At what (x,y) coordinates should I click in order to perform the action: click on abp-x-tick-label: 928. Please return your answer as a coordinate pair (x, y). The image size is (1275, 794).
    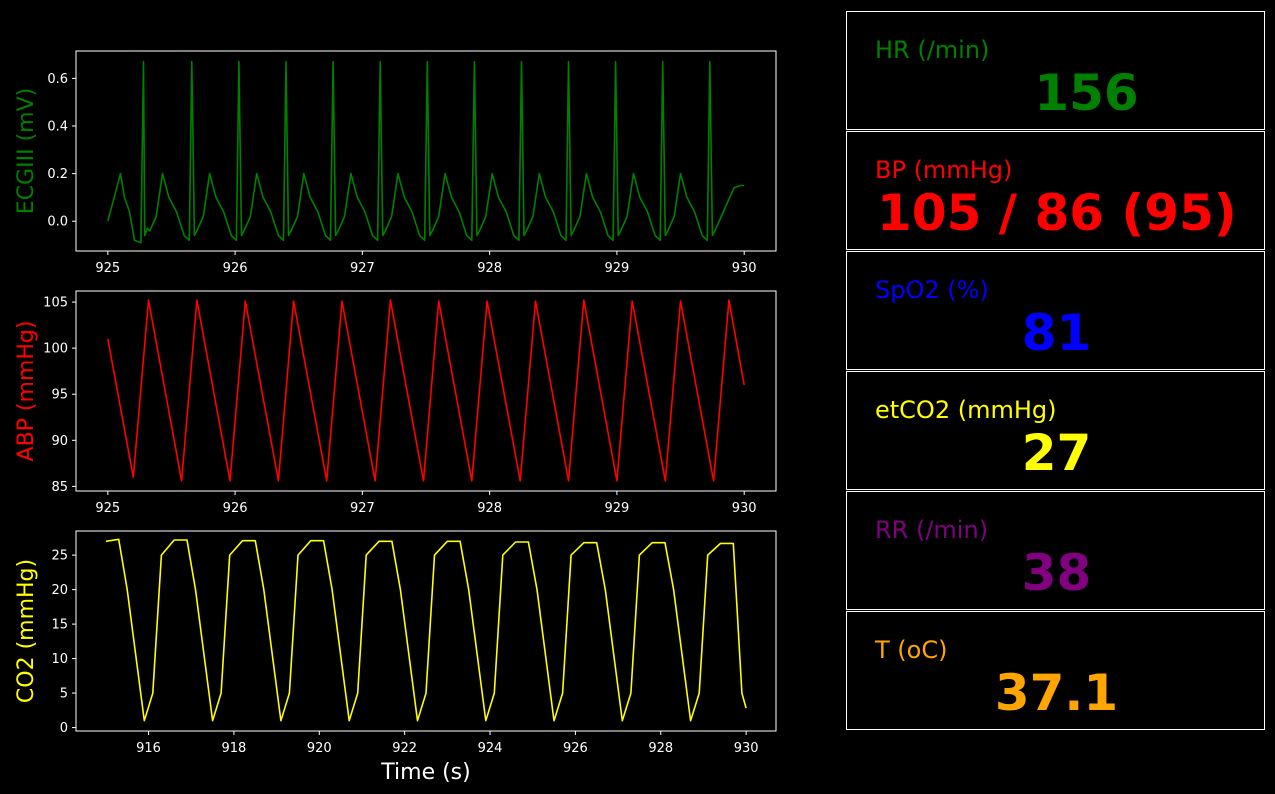
    Looking at the image, I should click on (489, 508).